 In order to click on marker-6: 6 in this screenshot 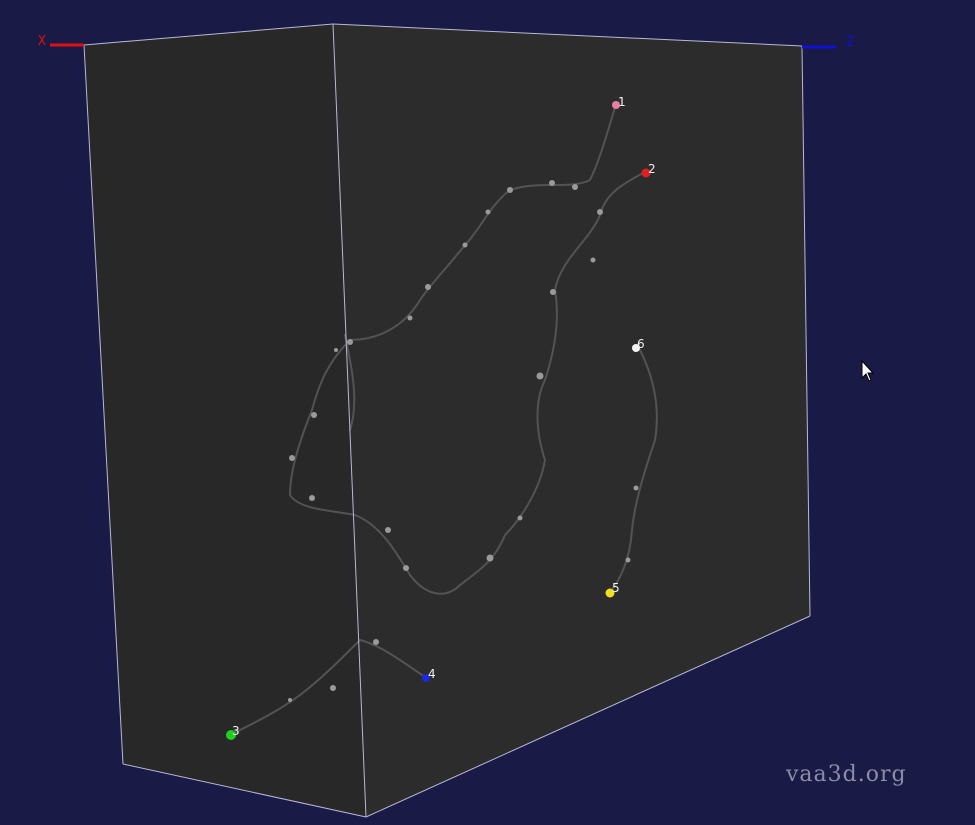, I will do `click(638, 344)`.